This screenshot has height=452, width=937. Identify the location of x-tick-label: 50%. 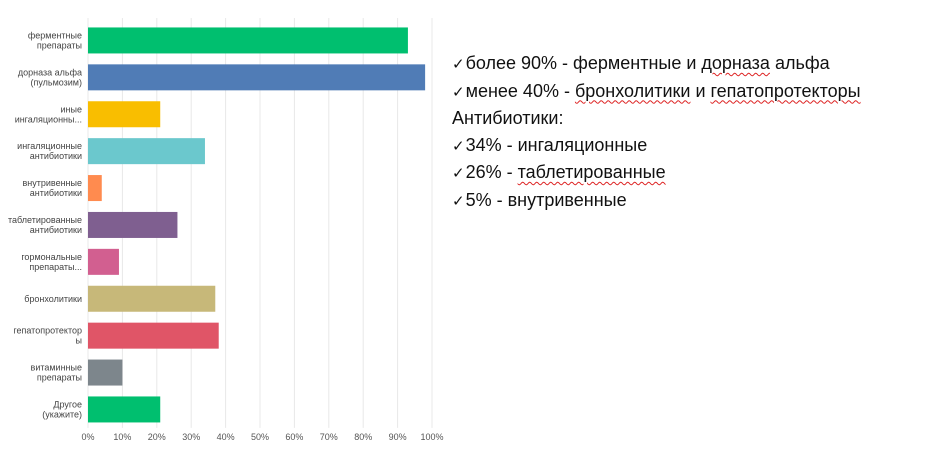
(260, 437).